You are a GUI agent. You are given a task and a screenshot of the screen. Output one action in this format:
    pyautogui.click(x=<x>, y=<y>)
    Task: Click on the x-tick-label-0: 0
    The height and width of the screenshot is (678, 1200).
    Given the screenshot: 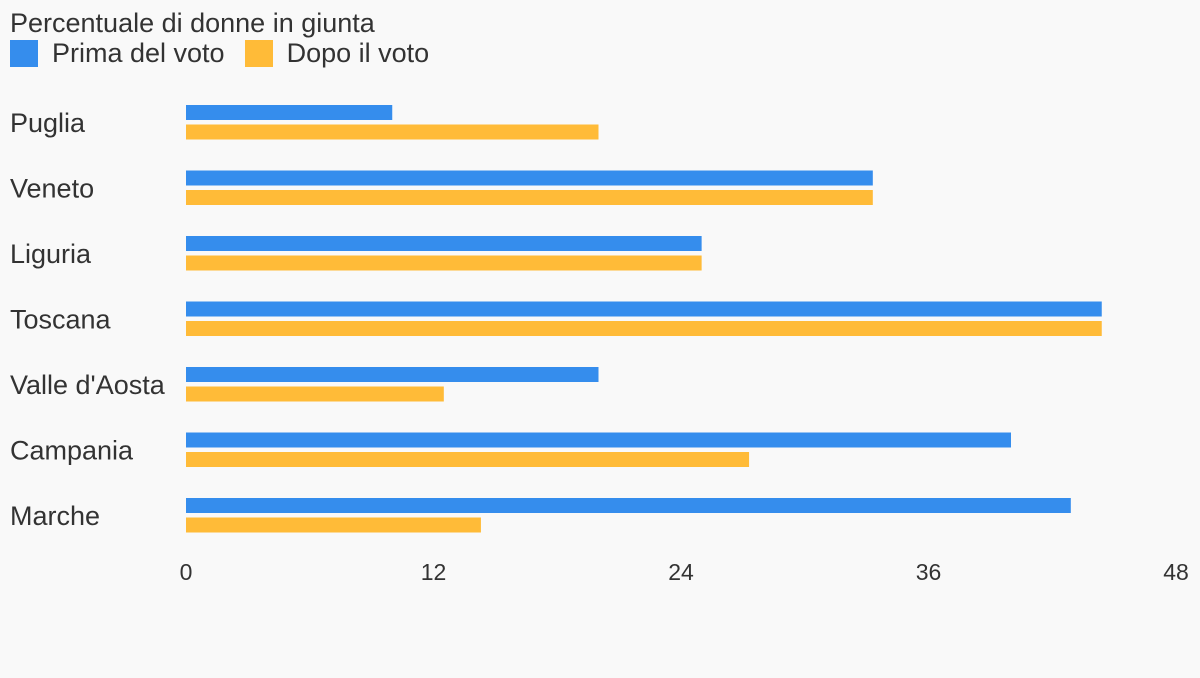 What is the action you would take?
    pyautogui.click(x=186, y=572)
    